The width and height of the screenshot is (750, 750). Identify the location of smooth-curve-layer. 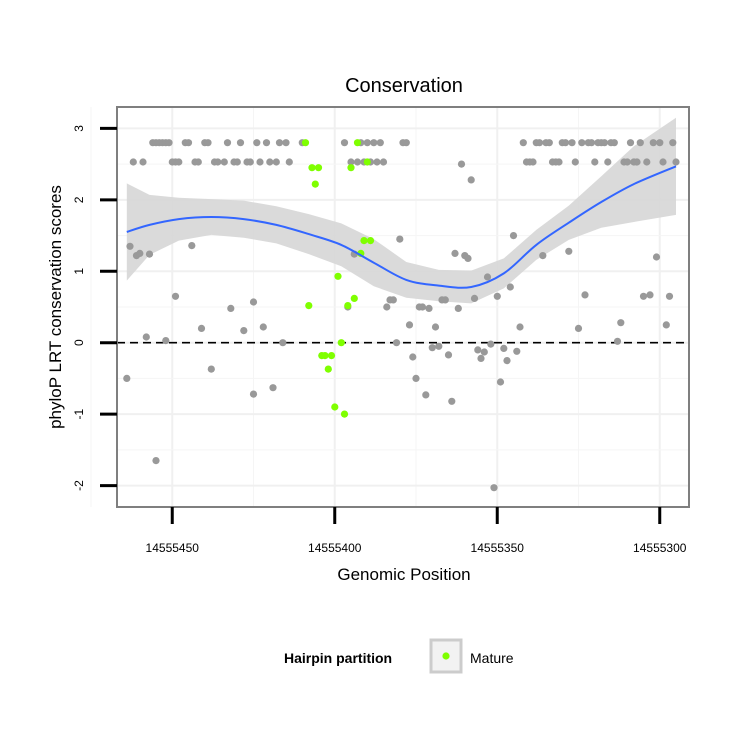
(401, 227).